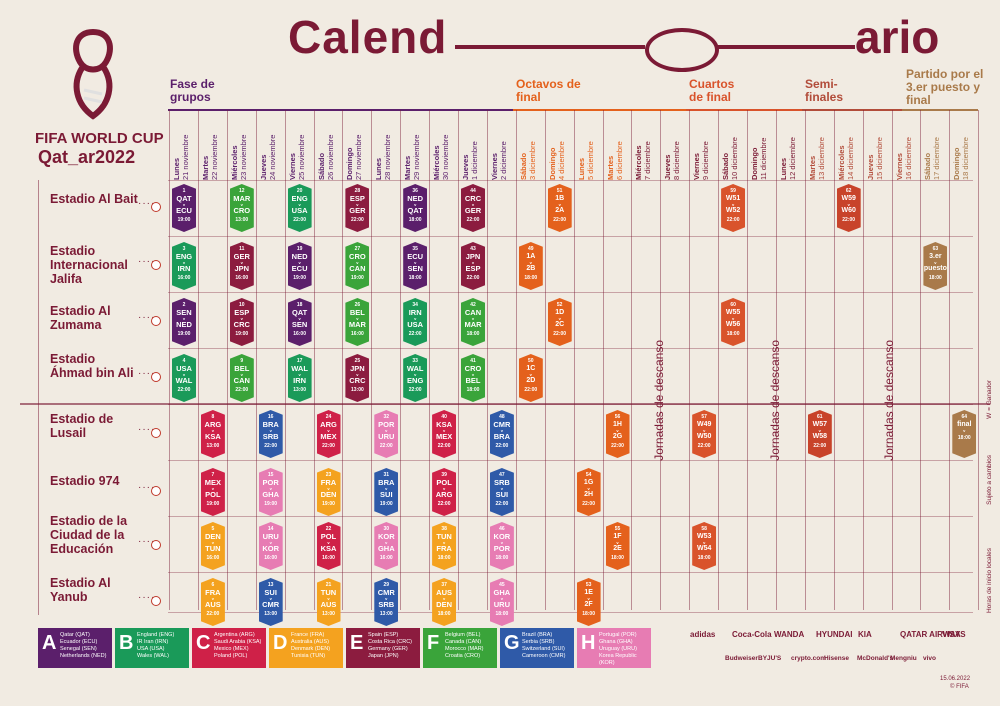 Image resolution: width=1000 pixels, height=706 pixels. What do you see at coordinates (473, 334) in the screenshot?
I see `kickoff-time: 18:00` at bounding box center [473, 334].